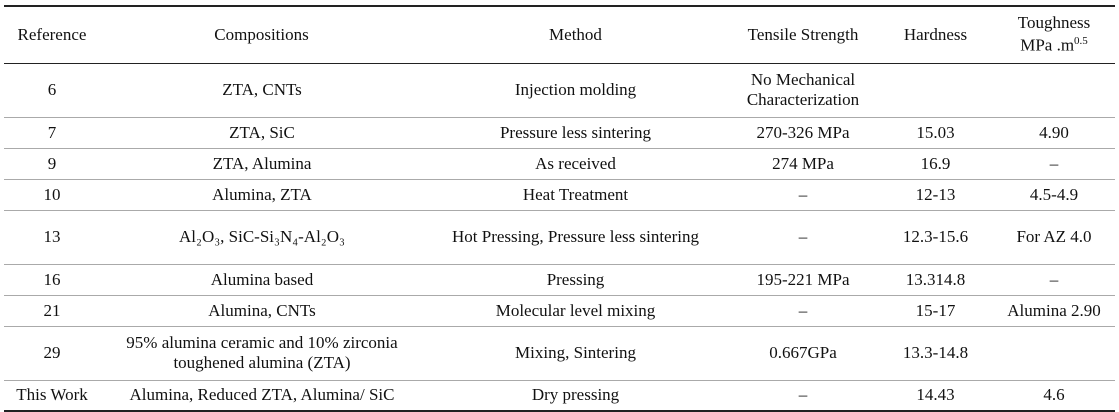  Describe the element at coordinates (935, 310) in the screenshot. I see `table-cell: 15-17` at that location.